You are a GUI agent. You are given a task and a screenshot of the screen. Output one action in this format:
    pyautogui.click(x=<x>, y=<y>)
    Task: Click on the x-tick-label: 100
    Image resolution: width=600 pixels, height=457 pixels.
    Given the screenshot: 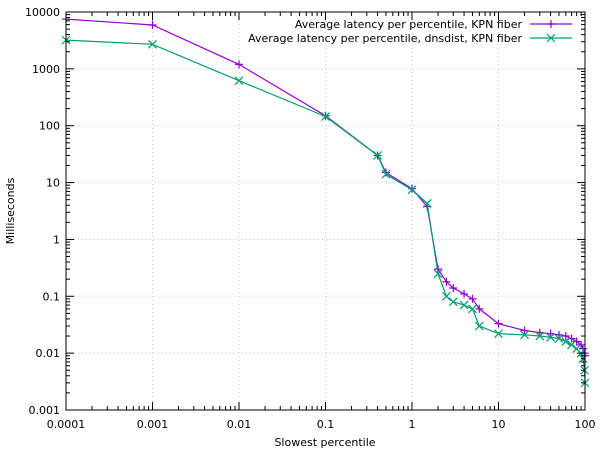 What is the action you would take?
    pyautogui.click(x=585, y=424)
    